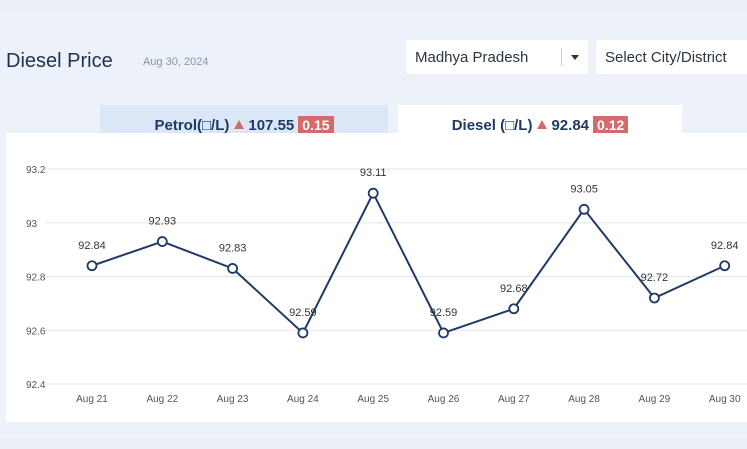  Describe the element at coordinates (611, 125) in the screenshot. I see `tab-diesel-change-badge: 0.12` at that location.